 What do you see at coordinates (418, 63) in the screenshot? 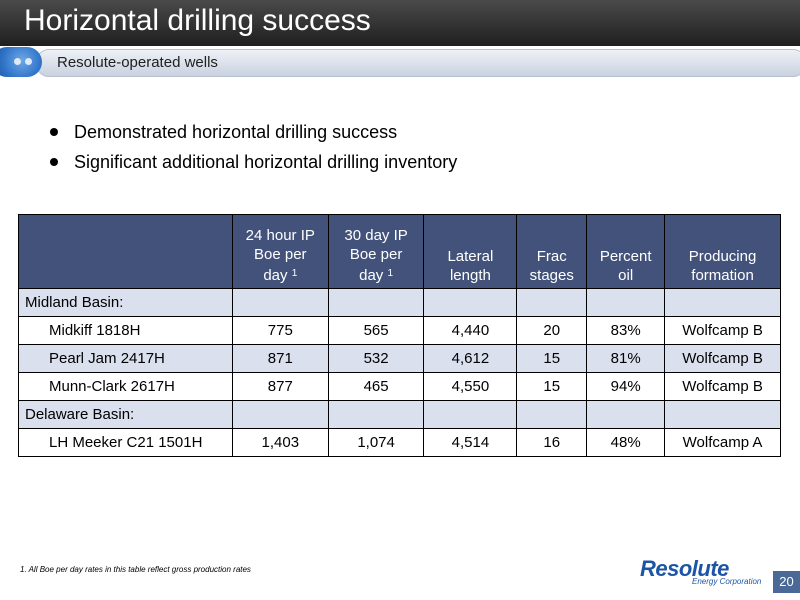
I see `subtitle-banner: Resolute-operated wells` at bounding box center [418, 63].